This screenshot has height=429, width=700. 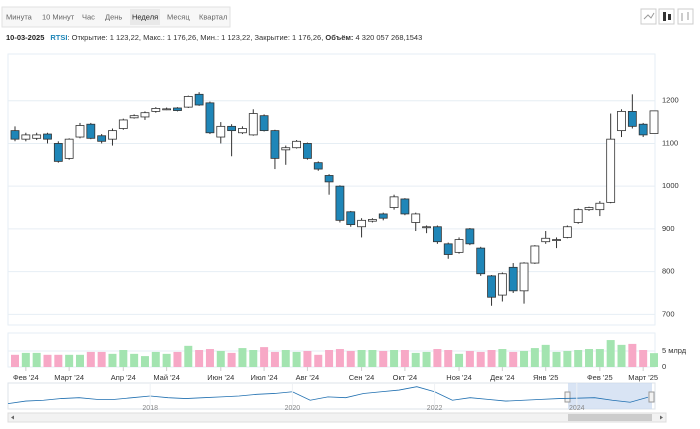 What do you see at coordinates (610, 396) in the screenshot?
I see `navigator-selection` at bounding box center [610, 396].